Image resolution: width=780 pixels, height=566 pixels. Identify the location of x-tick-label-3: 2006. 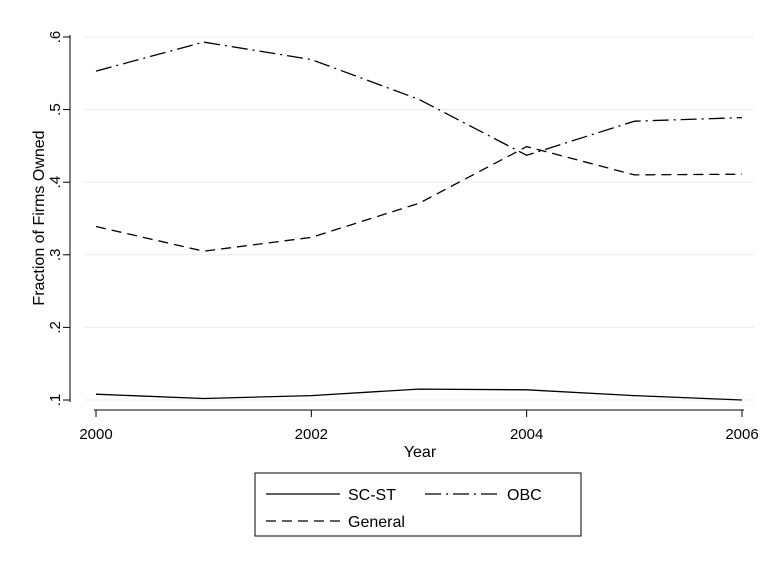
(741, 434).